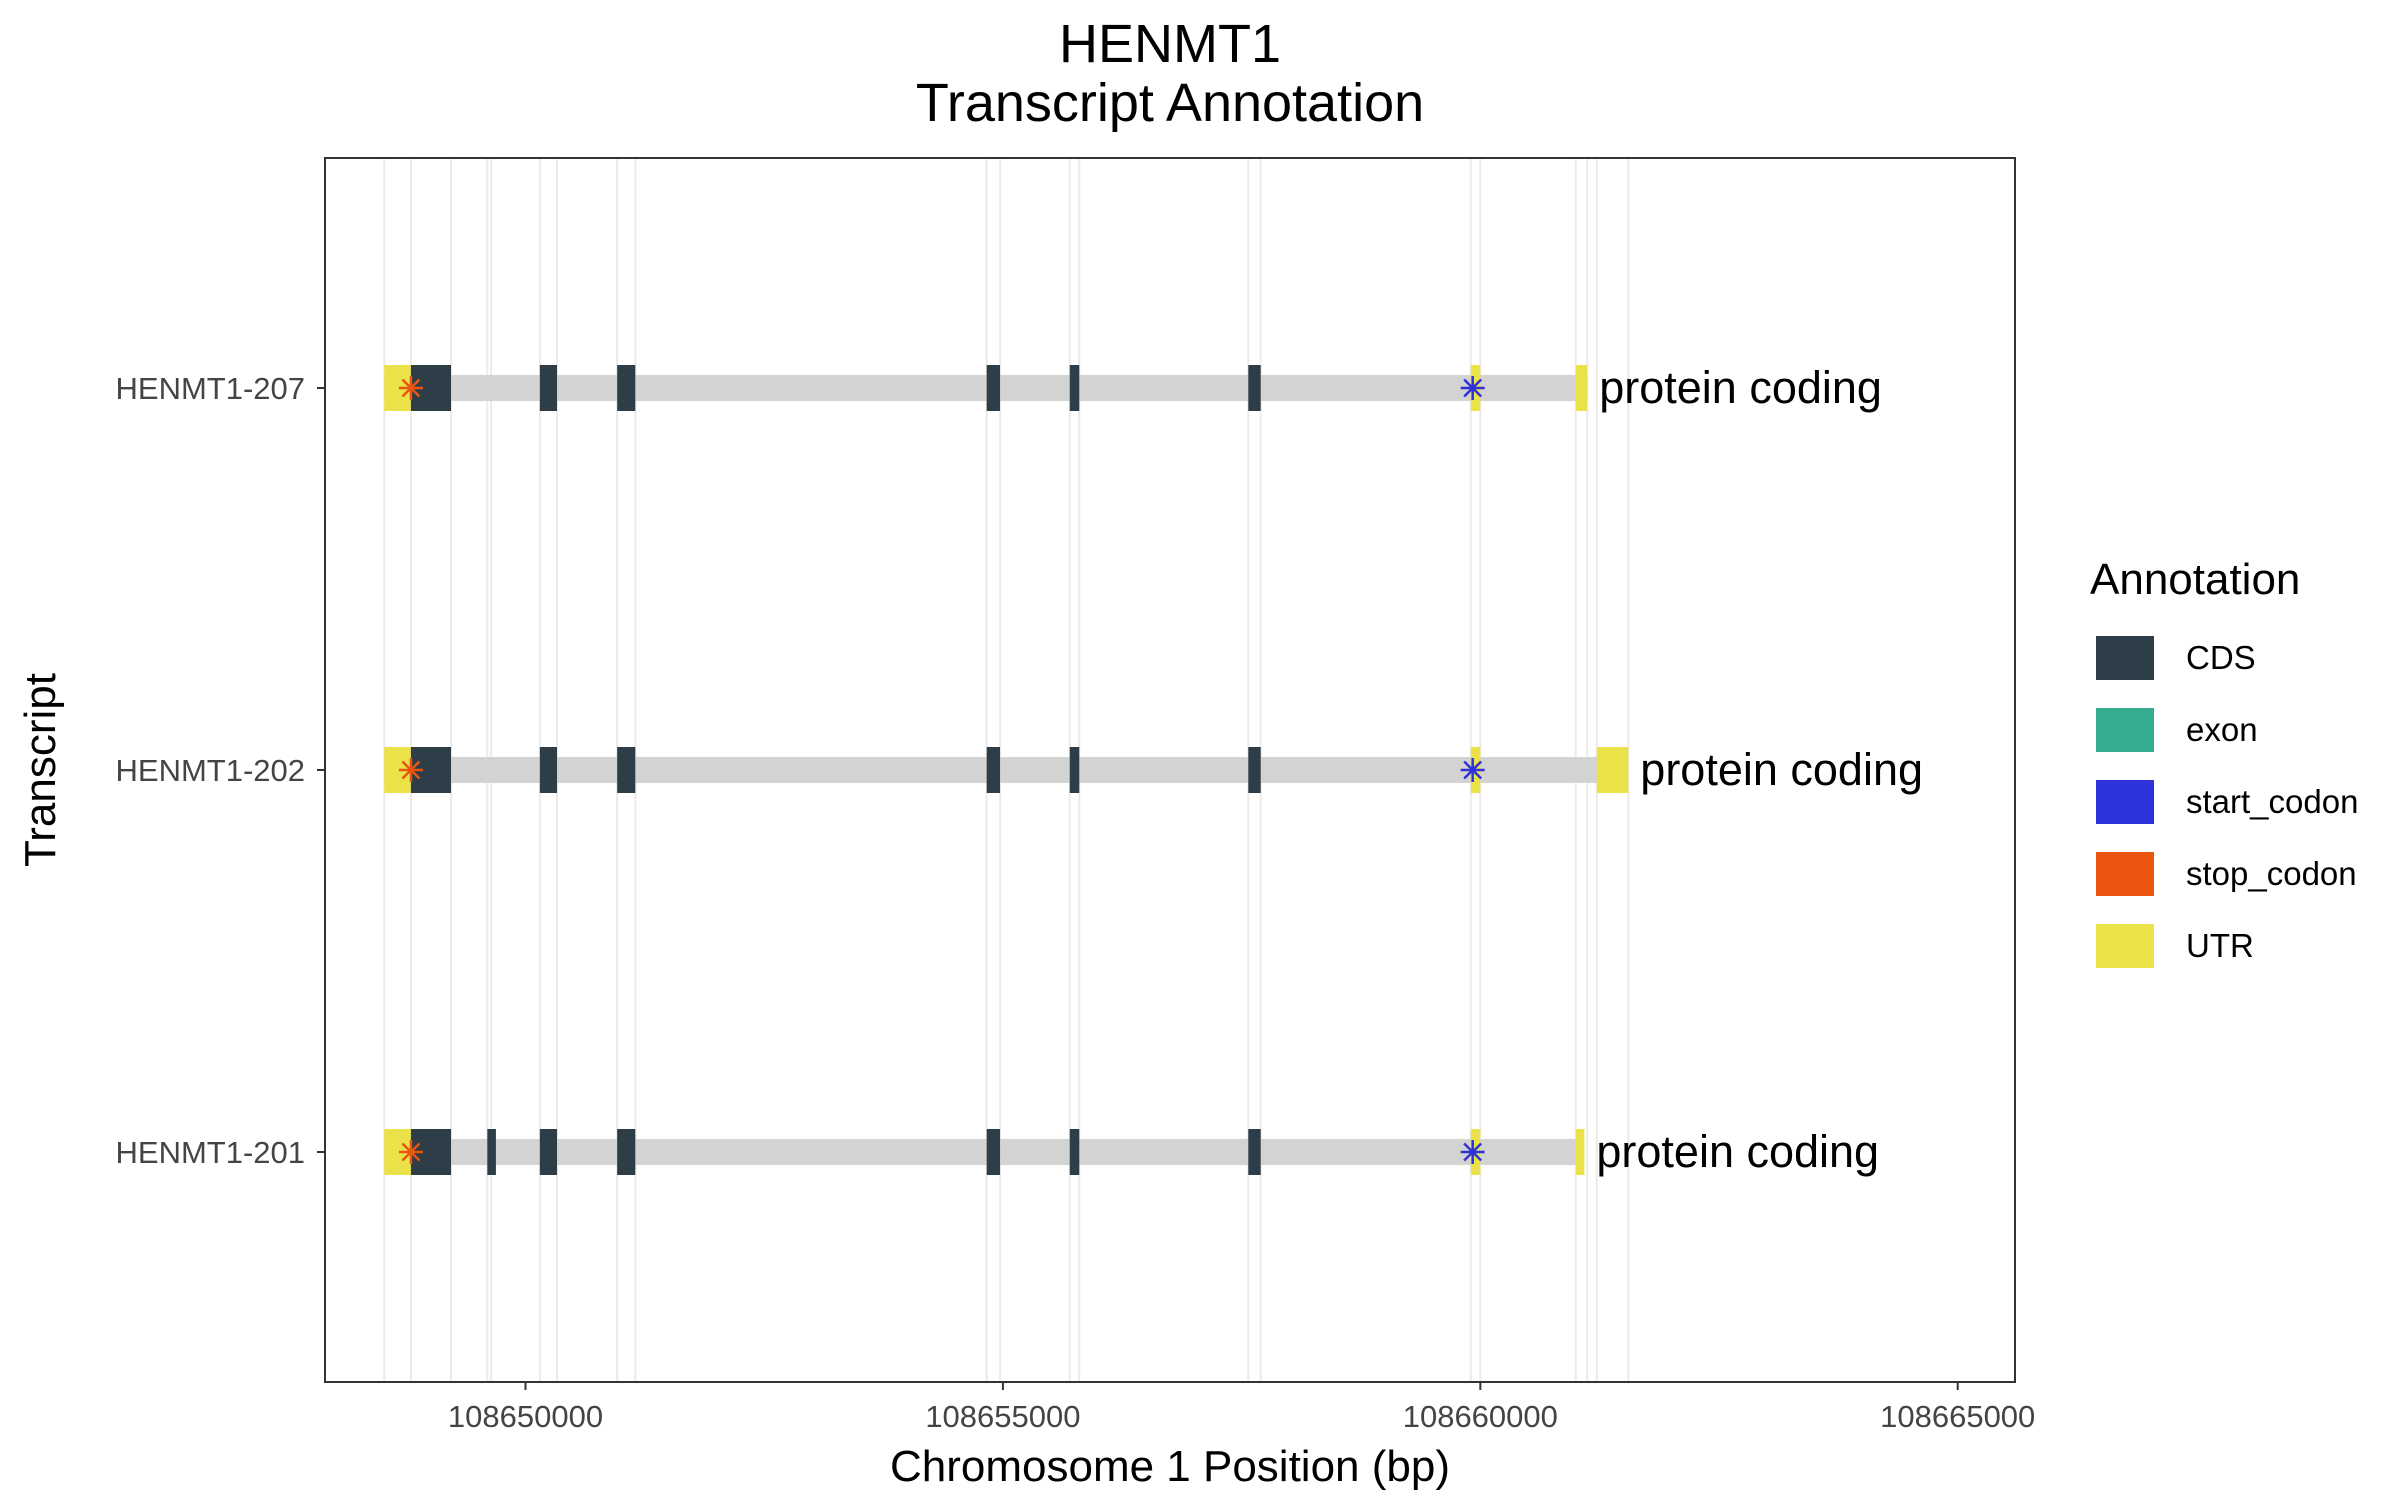  I want to click on y-tick-label: HENMT1-201, so click(211, 1152).